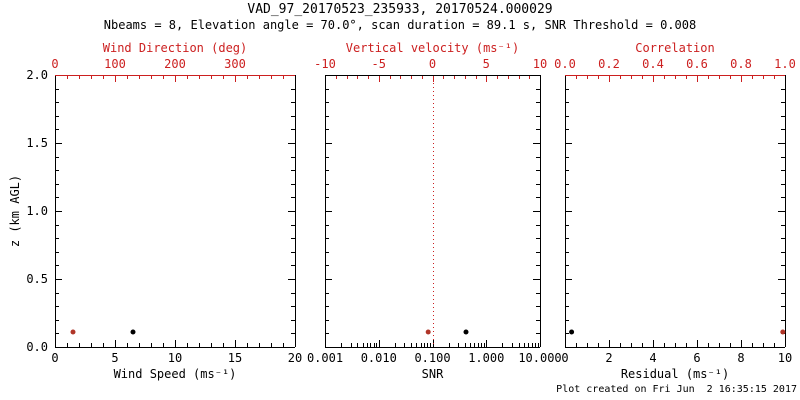 This screenshot has height=400, width=800. Describe the element at coordinates (572, 332) in the screenshot. I see `data-point-residual` at that location.